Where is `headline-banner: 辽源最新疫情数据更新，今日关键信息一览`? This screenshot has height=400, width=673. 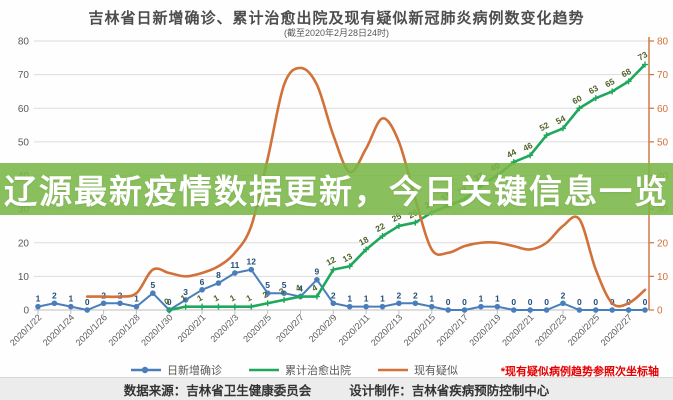
headline-banner: 辽源最新疫情数据更新，今日关键信息一览 is located at coordinates (336, 189).